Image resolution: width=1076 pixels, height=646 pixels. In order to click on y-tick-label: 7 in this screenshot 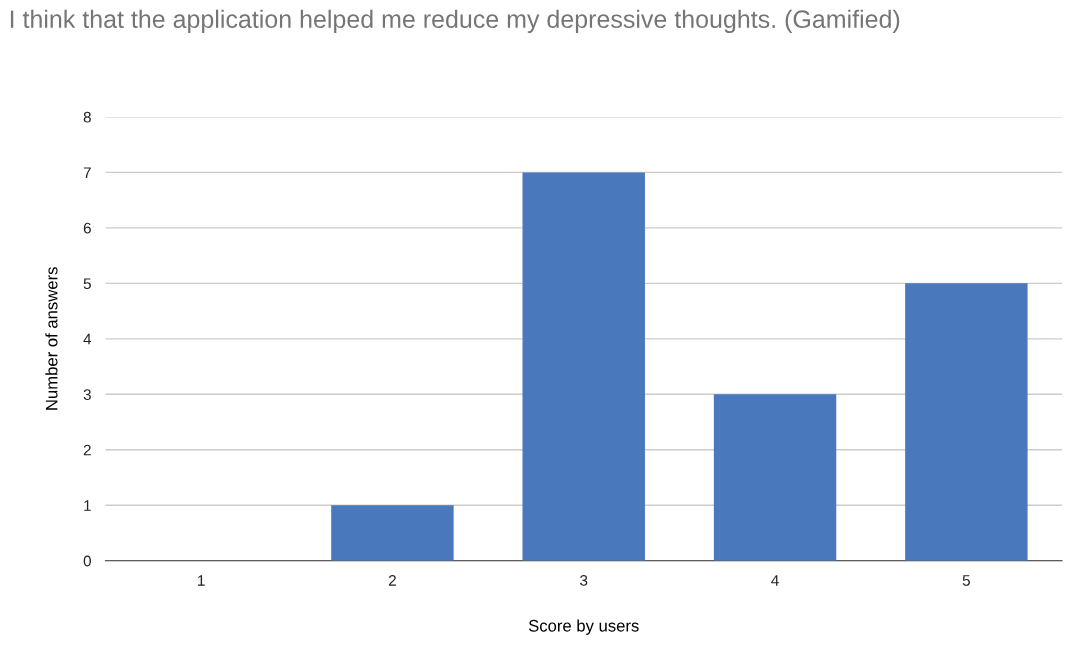, I will do `click(87, 172)`.